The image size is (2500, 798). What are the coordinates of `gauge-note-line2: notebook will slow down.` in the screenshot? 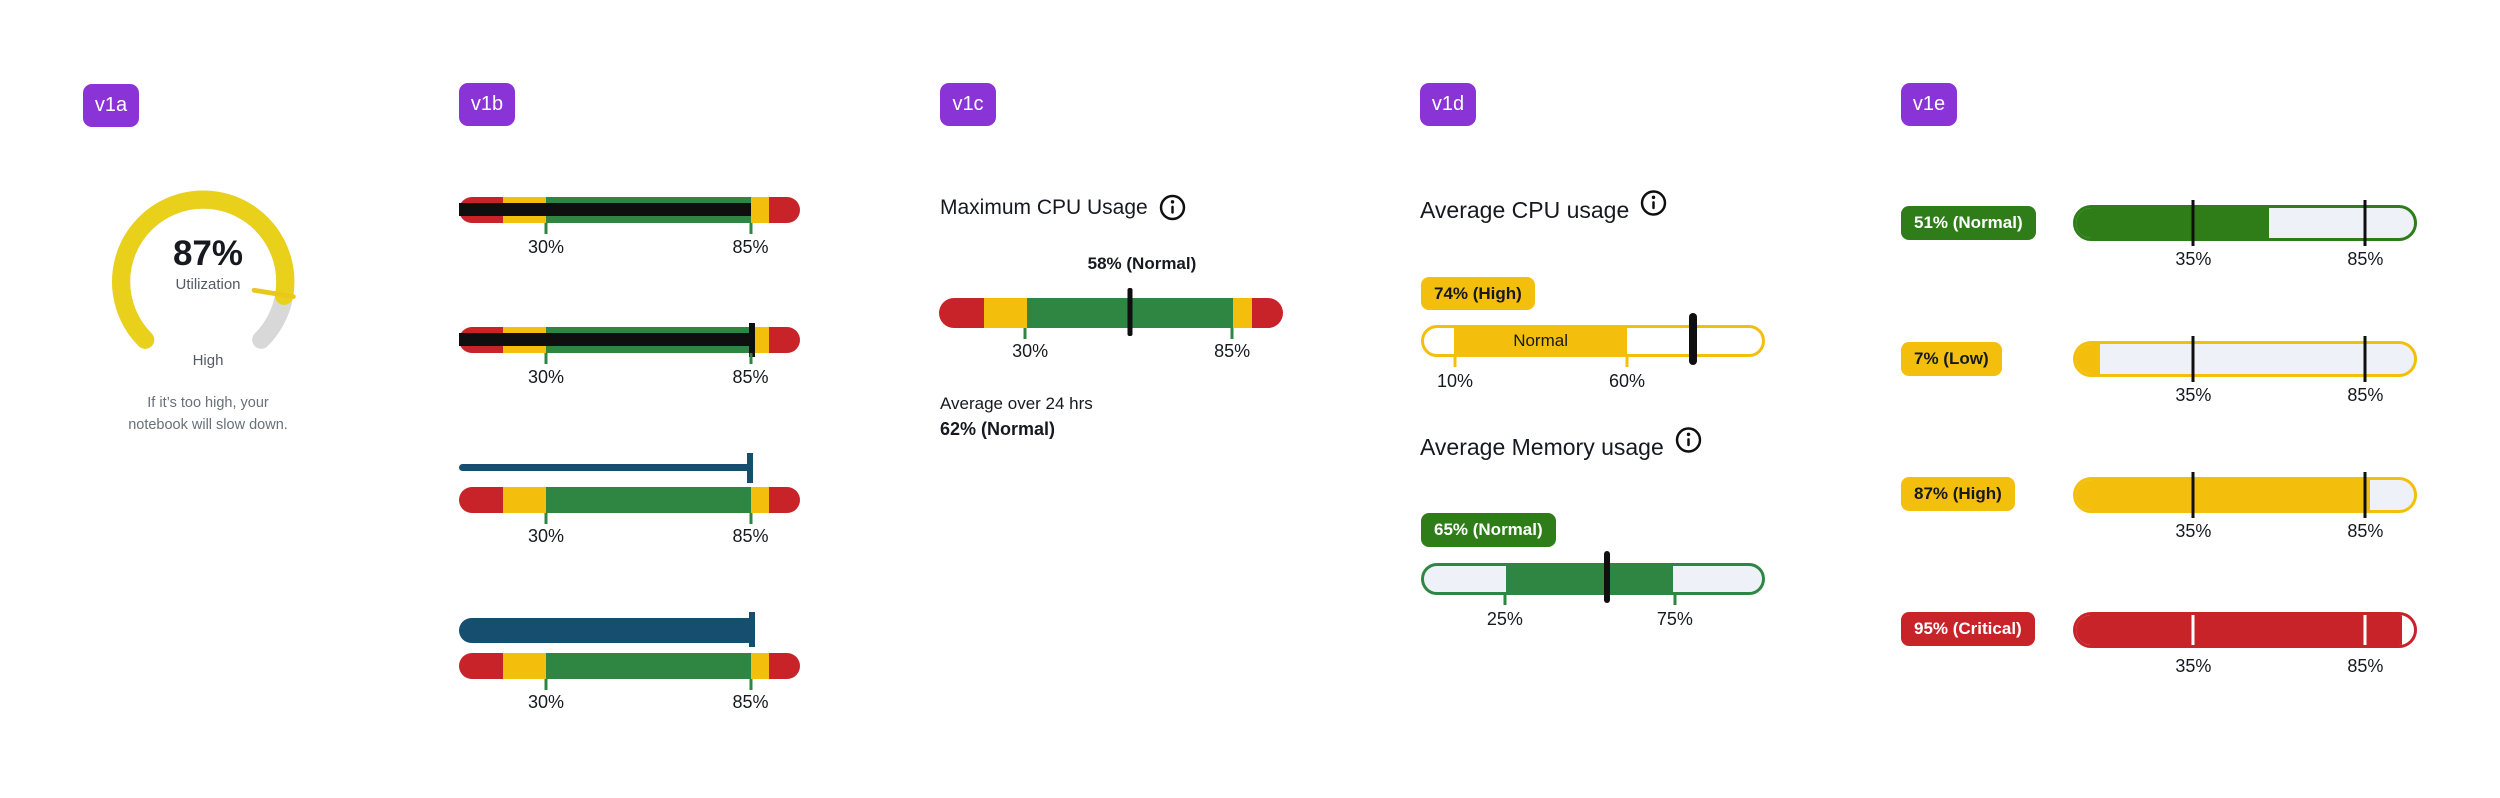 It's located at (208, 425).